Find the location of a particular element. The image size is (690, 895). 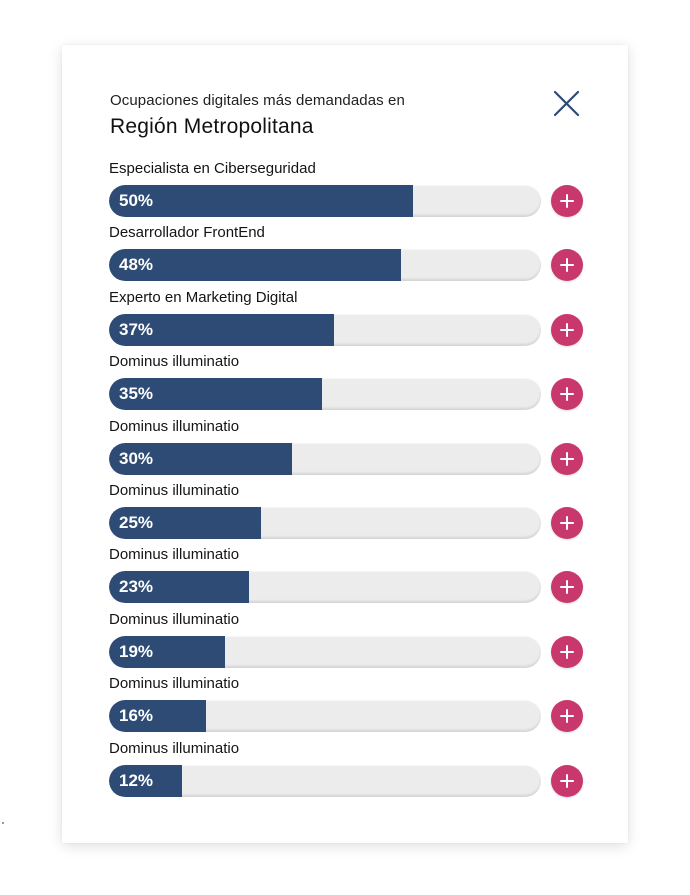

occupation-label: Especialista en Ciberseguridad is located at coordinates (212, 168).